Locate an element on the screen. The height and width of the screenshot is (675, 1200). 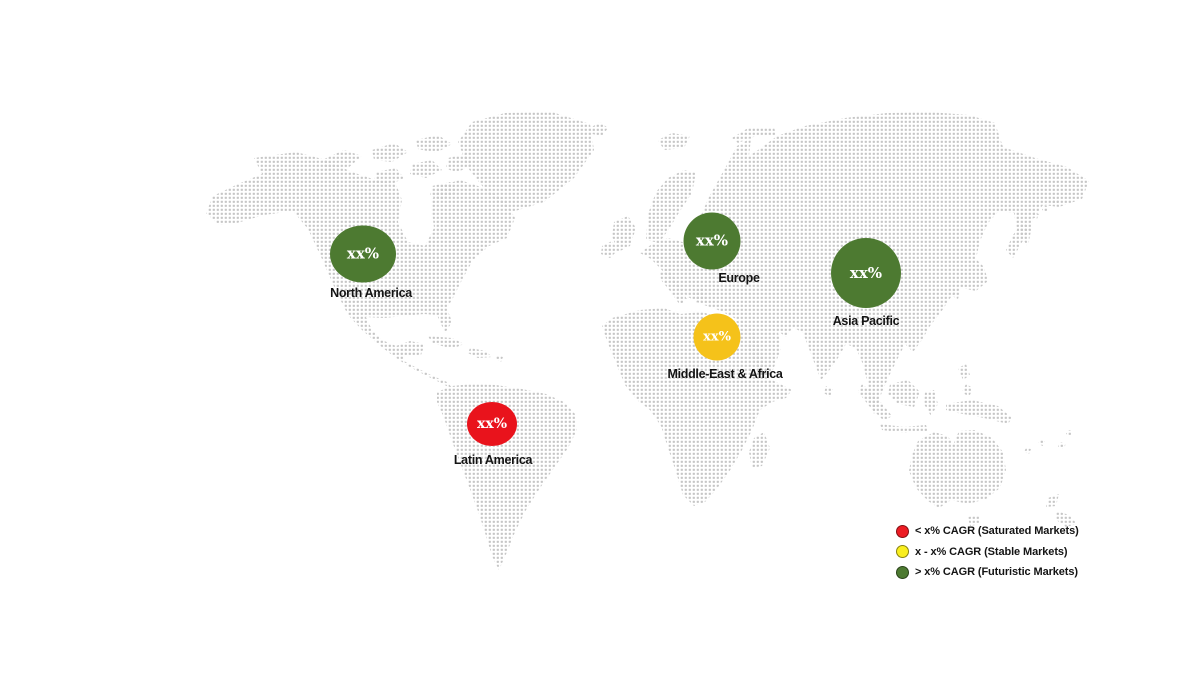
region-value-middle-east-africa: xx% is located at coordinates (717, 337).